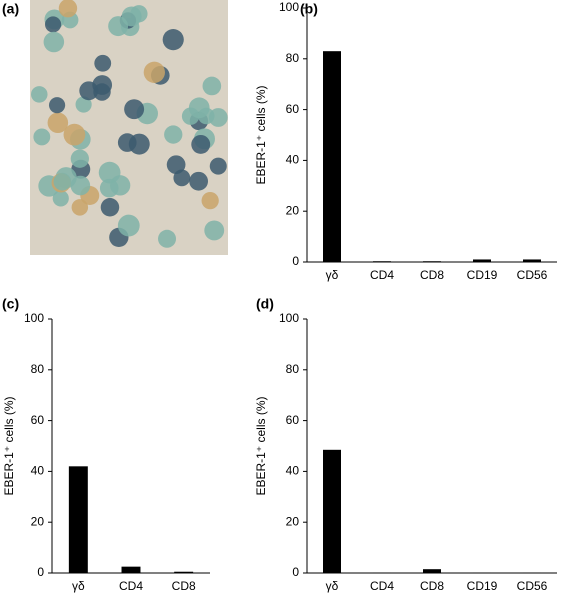 The image size is (567, 600). I want to click on micrograph-cells, so click(129, 124).